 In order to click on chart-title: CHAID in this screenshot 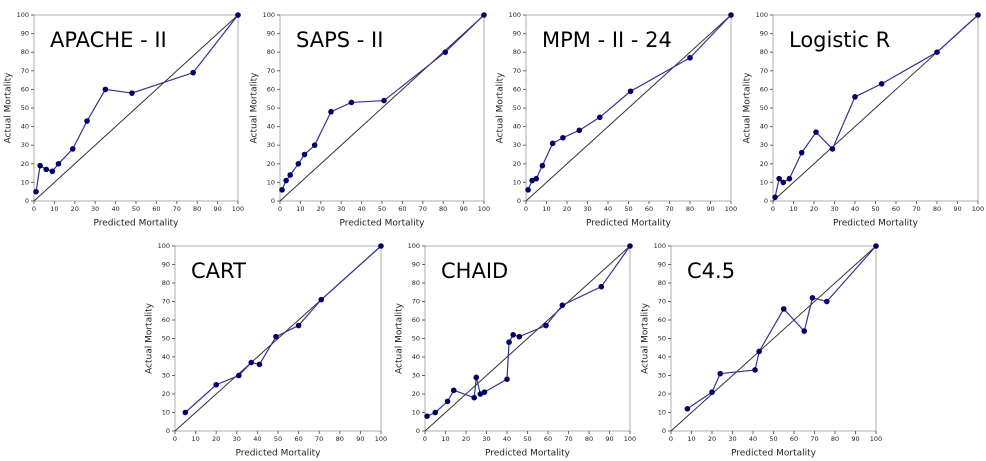, I will do `click(474, 271)`.